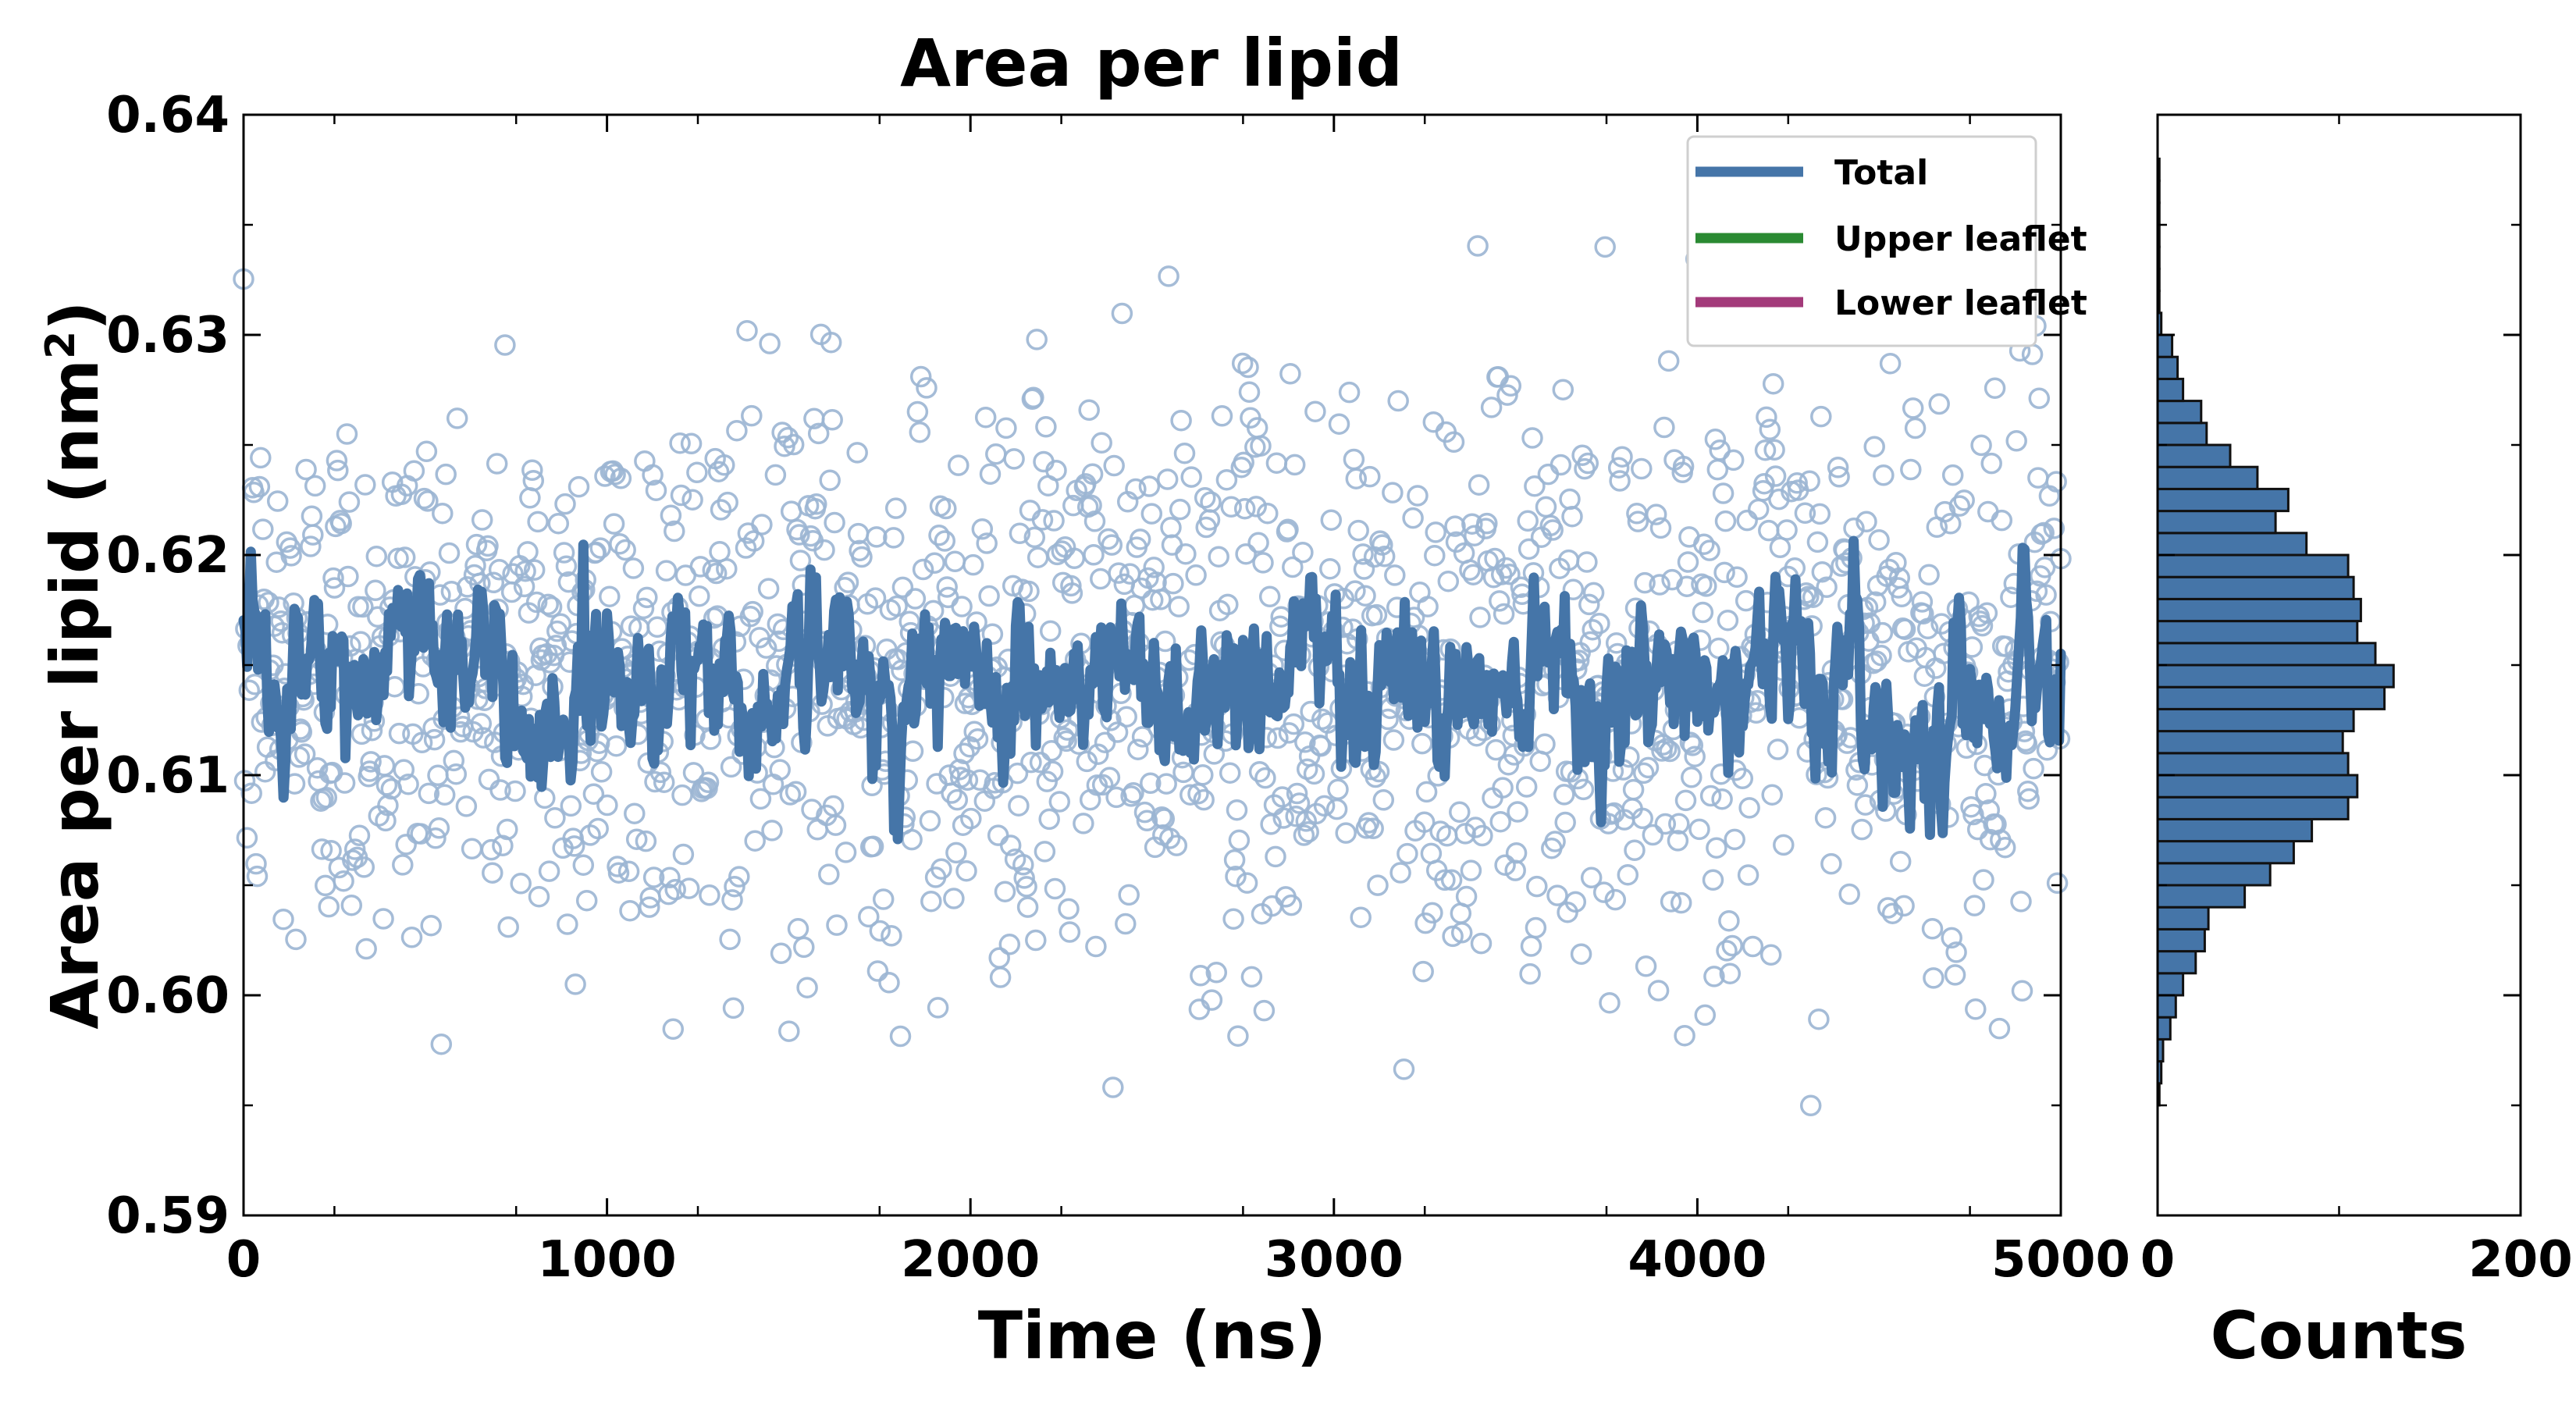 This screenshot has width=2576, height=1409. Describe the element at coordinates (2060, 1260) in the screenshot. I see `x-tick-label: 5000` at that location.